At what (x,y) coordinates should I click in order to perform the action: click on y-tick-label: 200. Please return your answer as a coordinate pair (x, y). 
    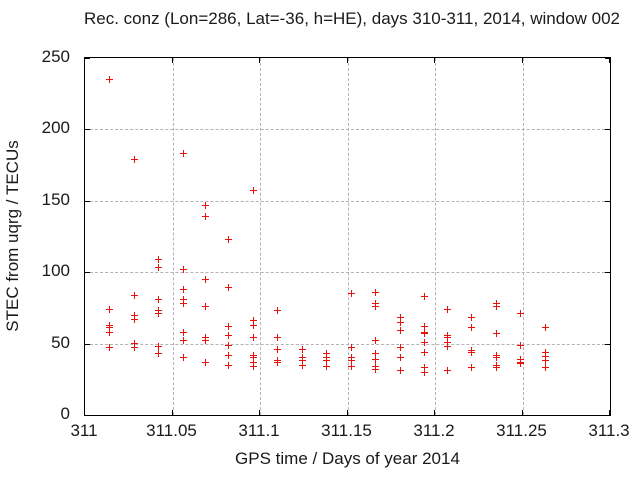
    Looking at the image, I should click on (55, 128).